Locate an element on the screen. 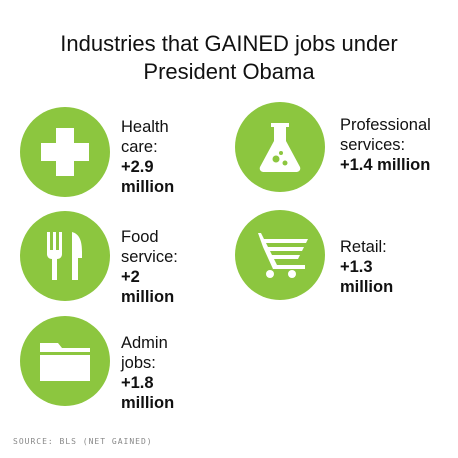 Image resolution: width=458 pixels, height=458 pixels. industry-name: Admin jobs: is located at coordinates (144, 353).